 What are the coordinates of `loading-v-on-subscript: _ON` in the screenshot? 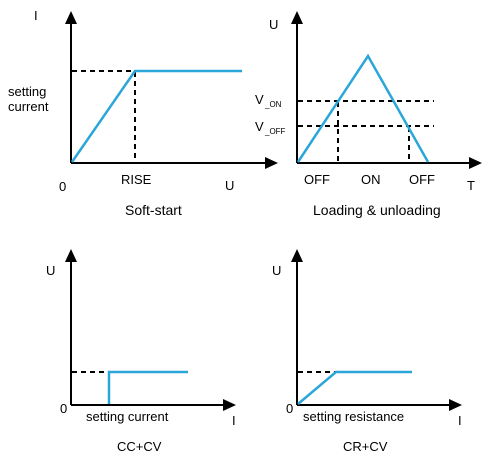 It's located at (273, 104).